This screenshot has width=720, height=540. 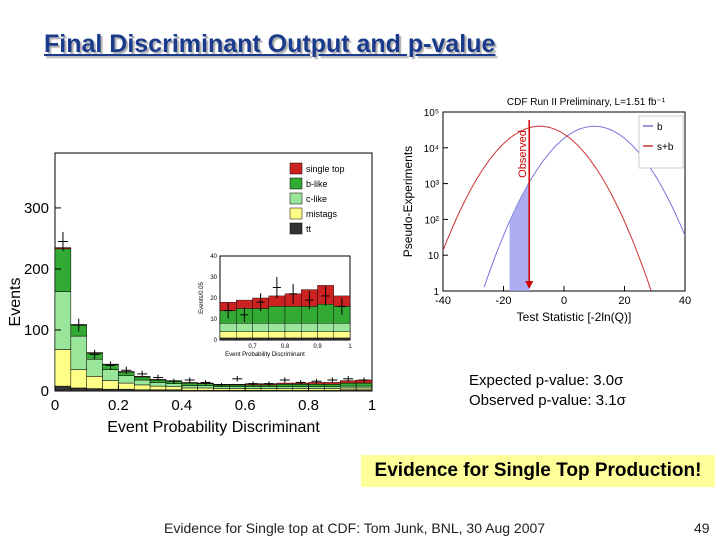 What do you see at coordinates (325, 169) in the screenshot?
I see `legend-label: single top` at bounding box center [325, 169].